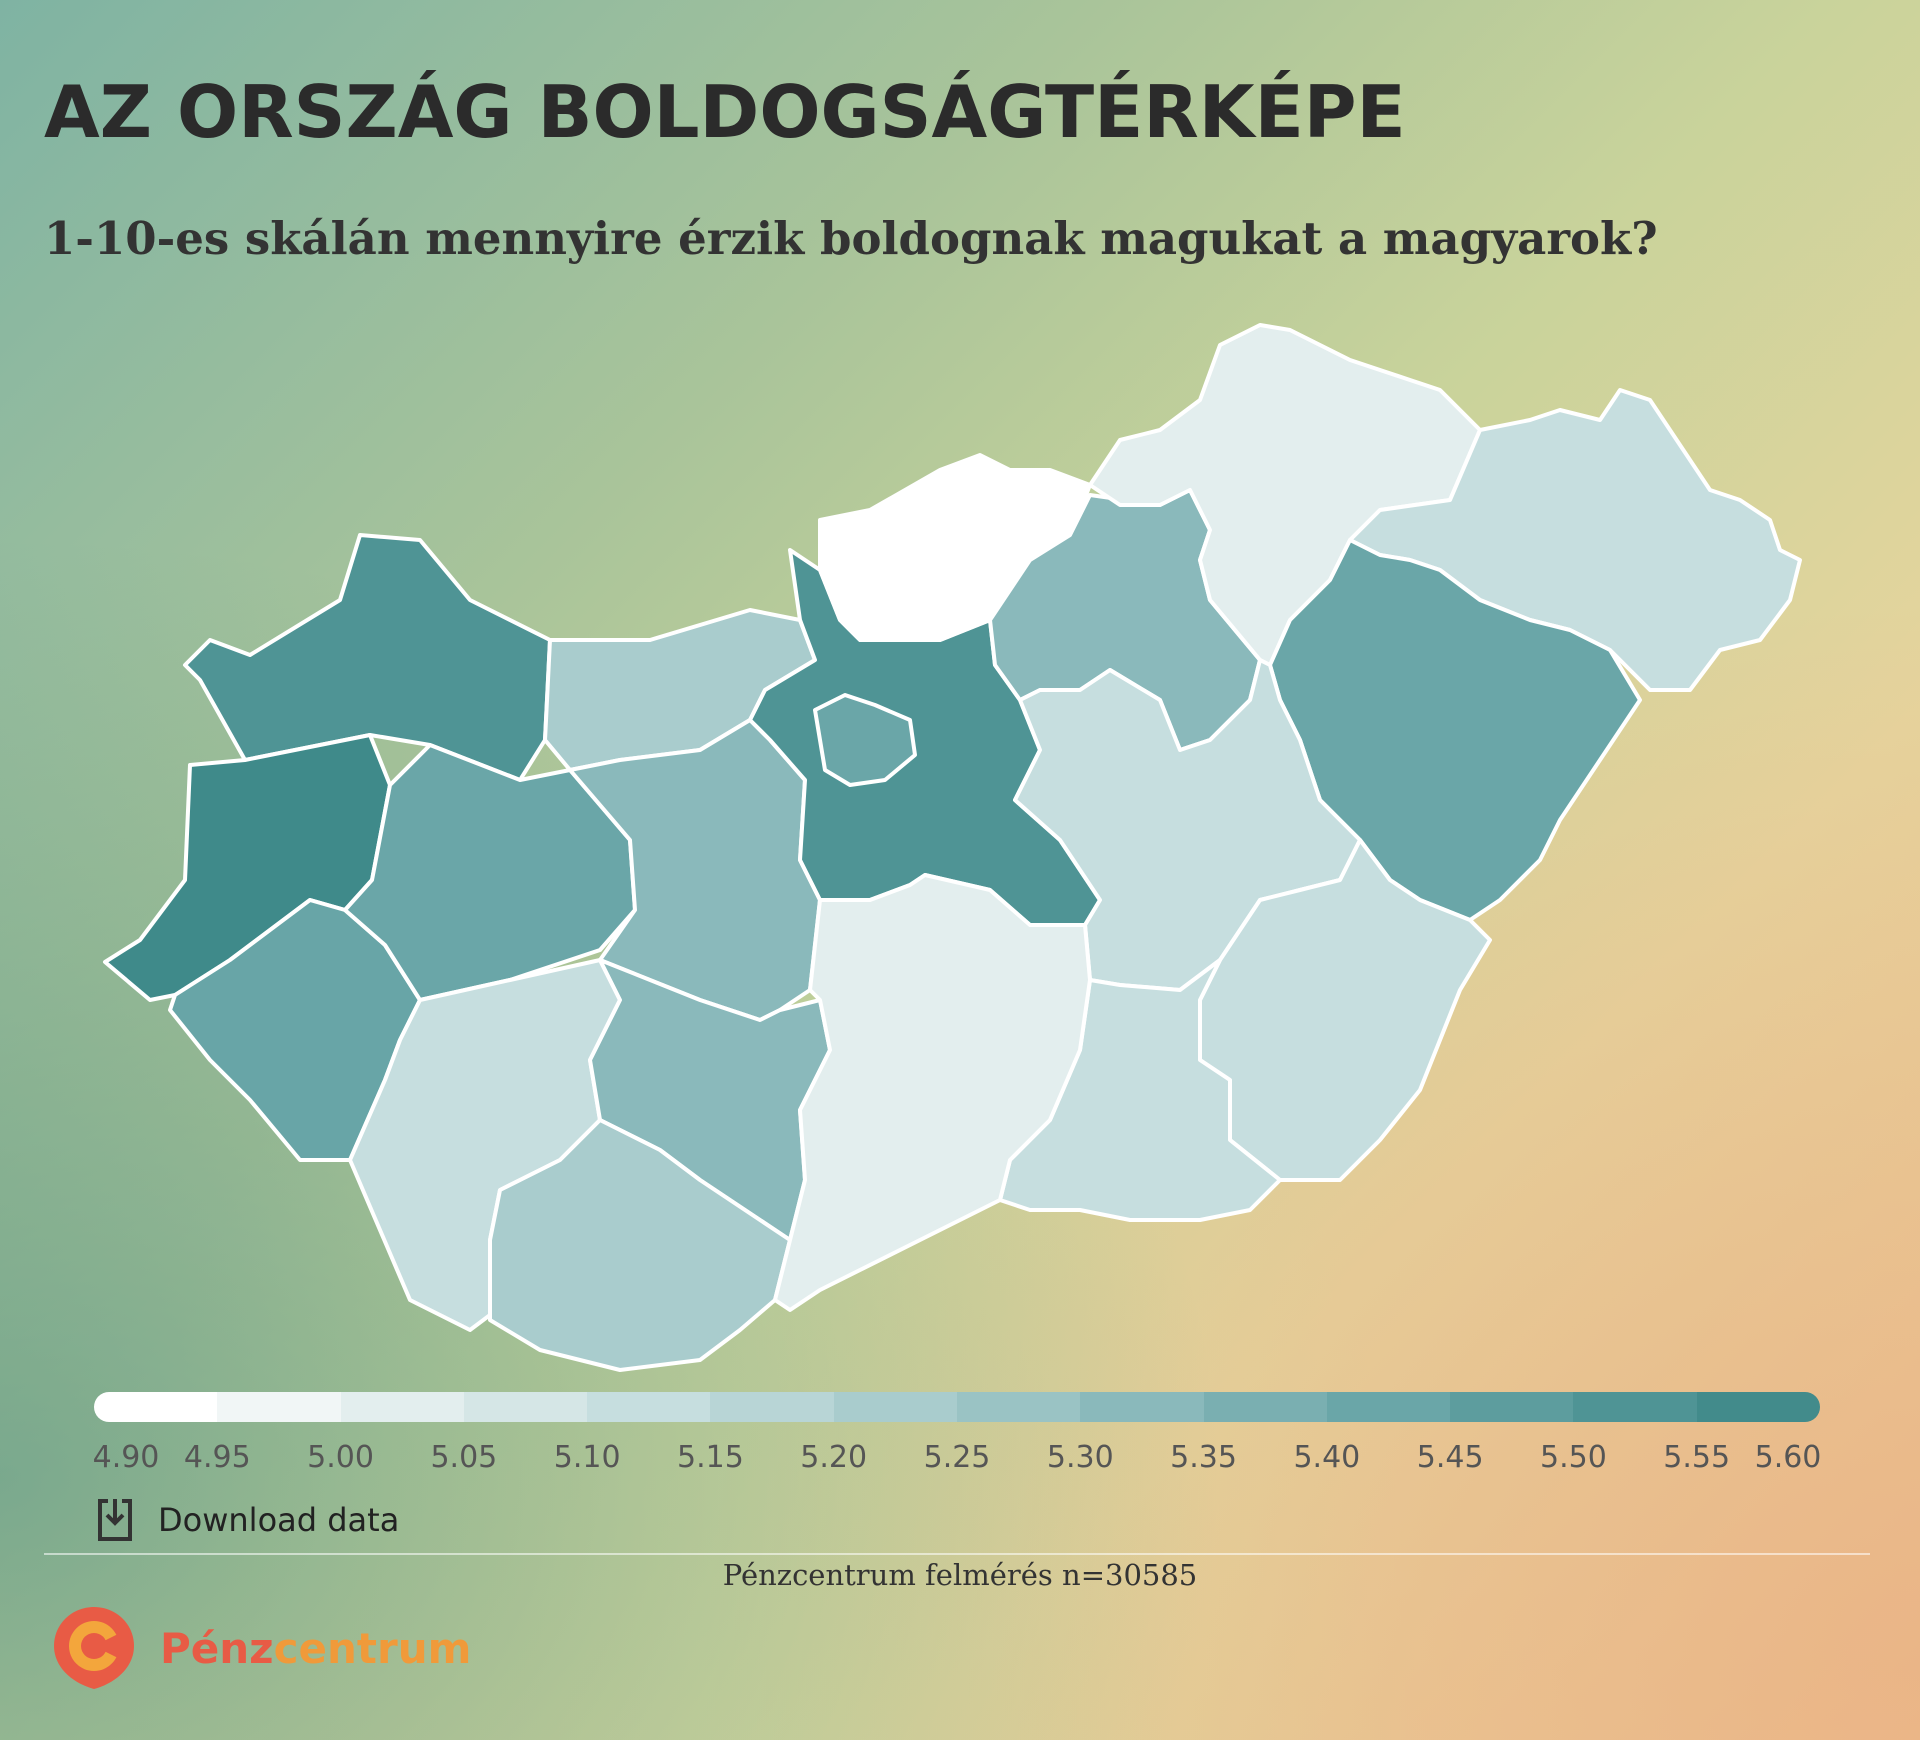 The width and height of the screenshot is (1920, 1740). What do you see at coordinates (957, 1457) in the screenshot?
I see `legend-label: 5.25` at bounding box center [957, 1457].